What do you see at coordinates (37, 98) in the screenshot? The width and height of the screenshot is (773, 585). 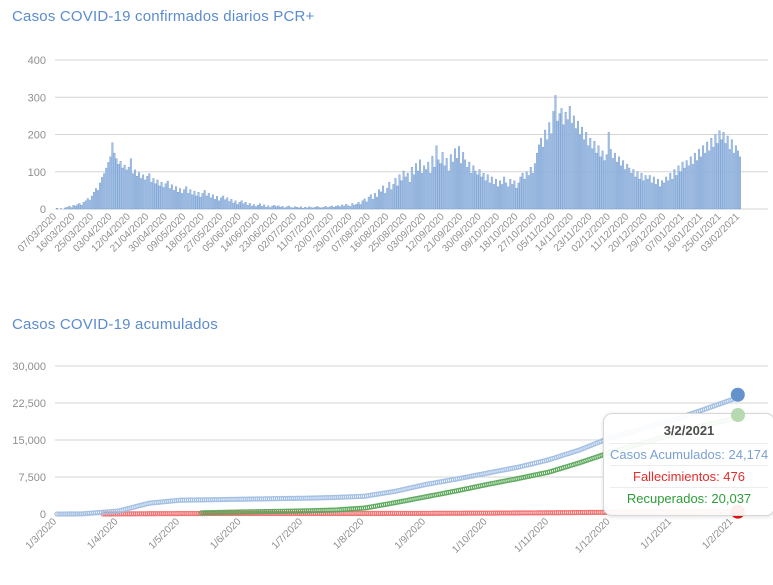 I see `svg-text: 300` at bounding box center [37, 98].